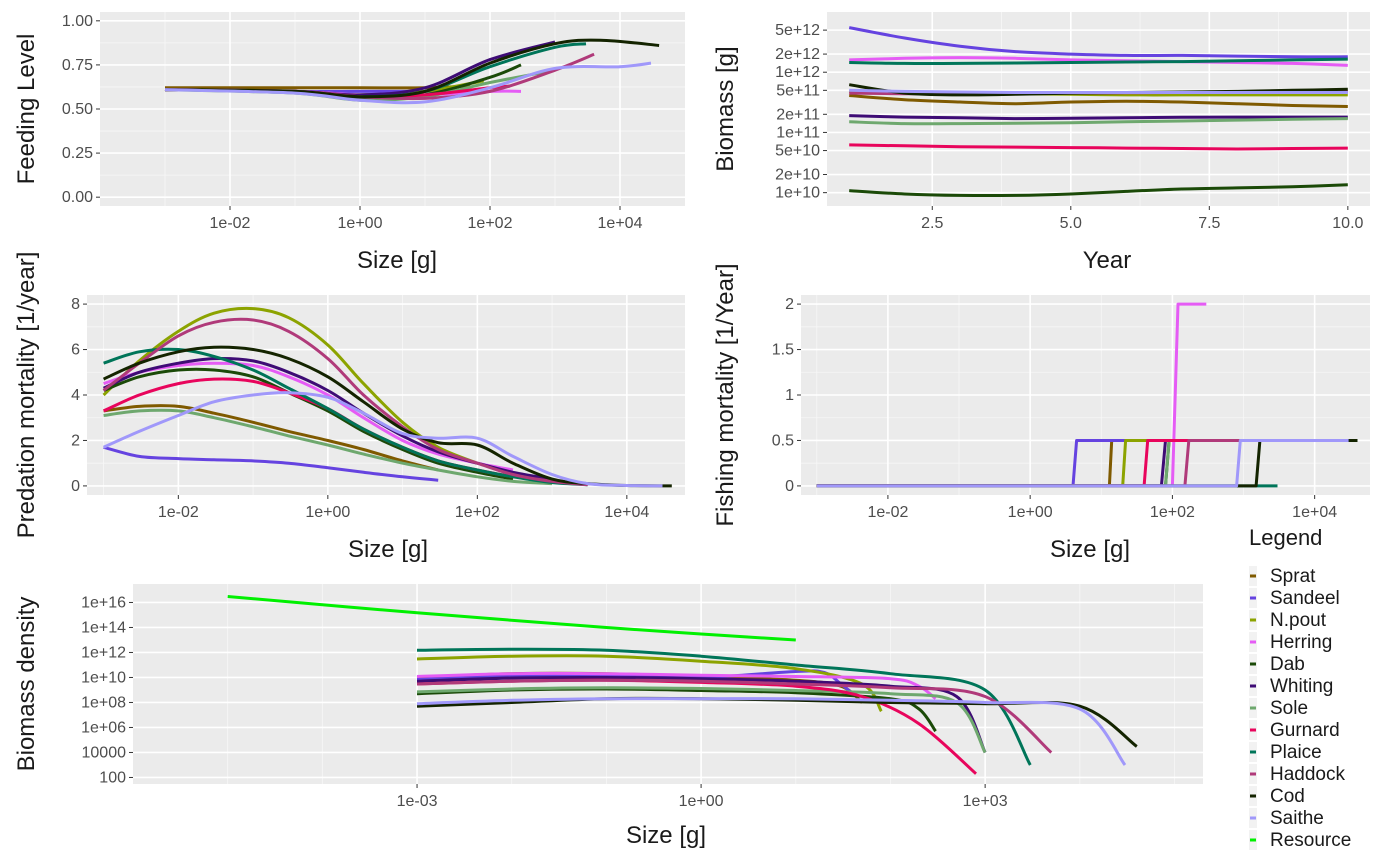 Image resolution: width=1400 pixels, height=865 pixels. I want to click on x-tick-label: 1e-03, so click(417, 801).